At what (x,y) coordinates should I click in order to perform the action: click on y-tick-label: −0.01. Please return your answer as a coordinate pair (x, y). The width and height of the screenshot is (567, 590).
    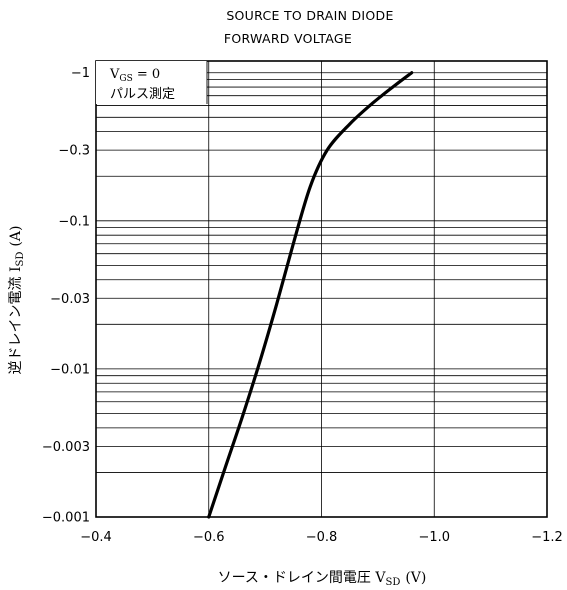
    Looking at the image, I should click on (70, 369).